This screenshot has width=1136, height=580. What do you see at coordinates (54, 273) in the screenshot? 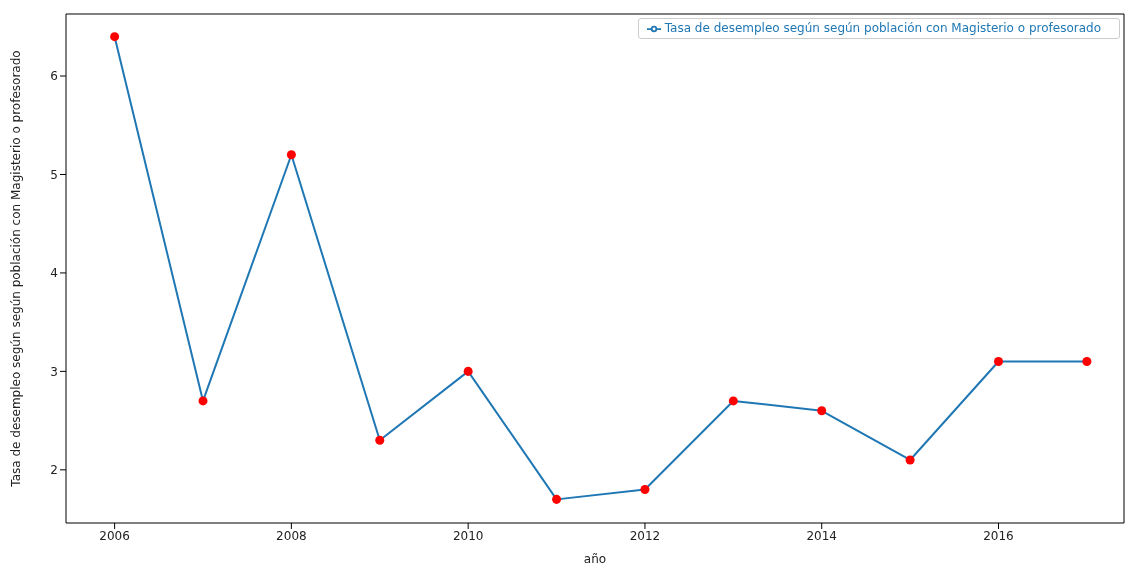
I see `y-tick-label: 4` at bounding box center [54, 273].